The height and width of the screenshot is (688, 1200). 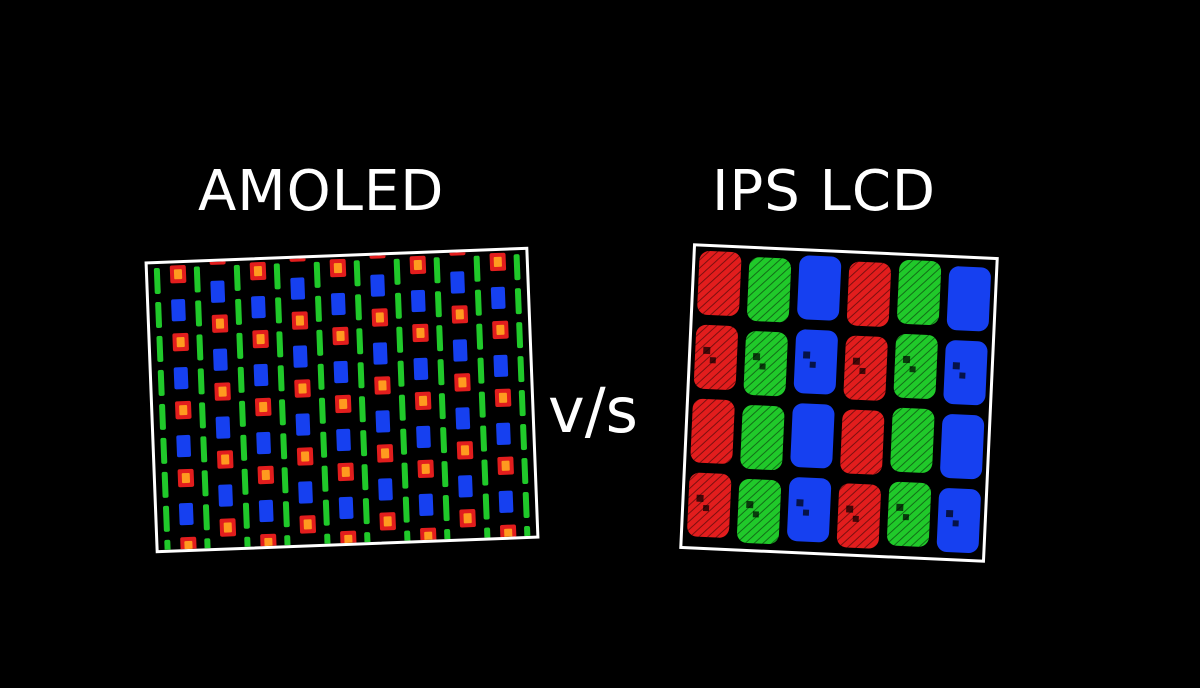 I want to click on red-subpixel, so click(x=217, y=257).